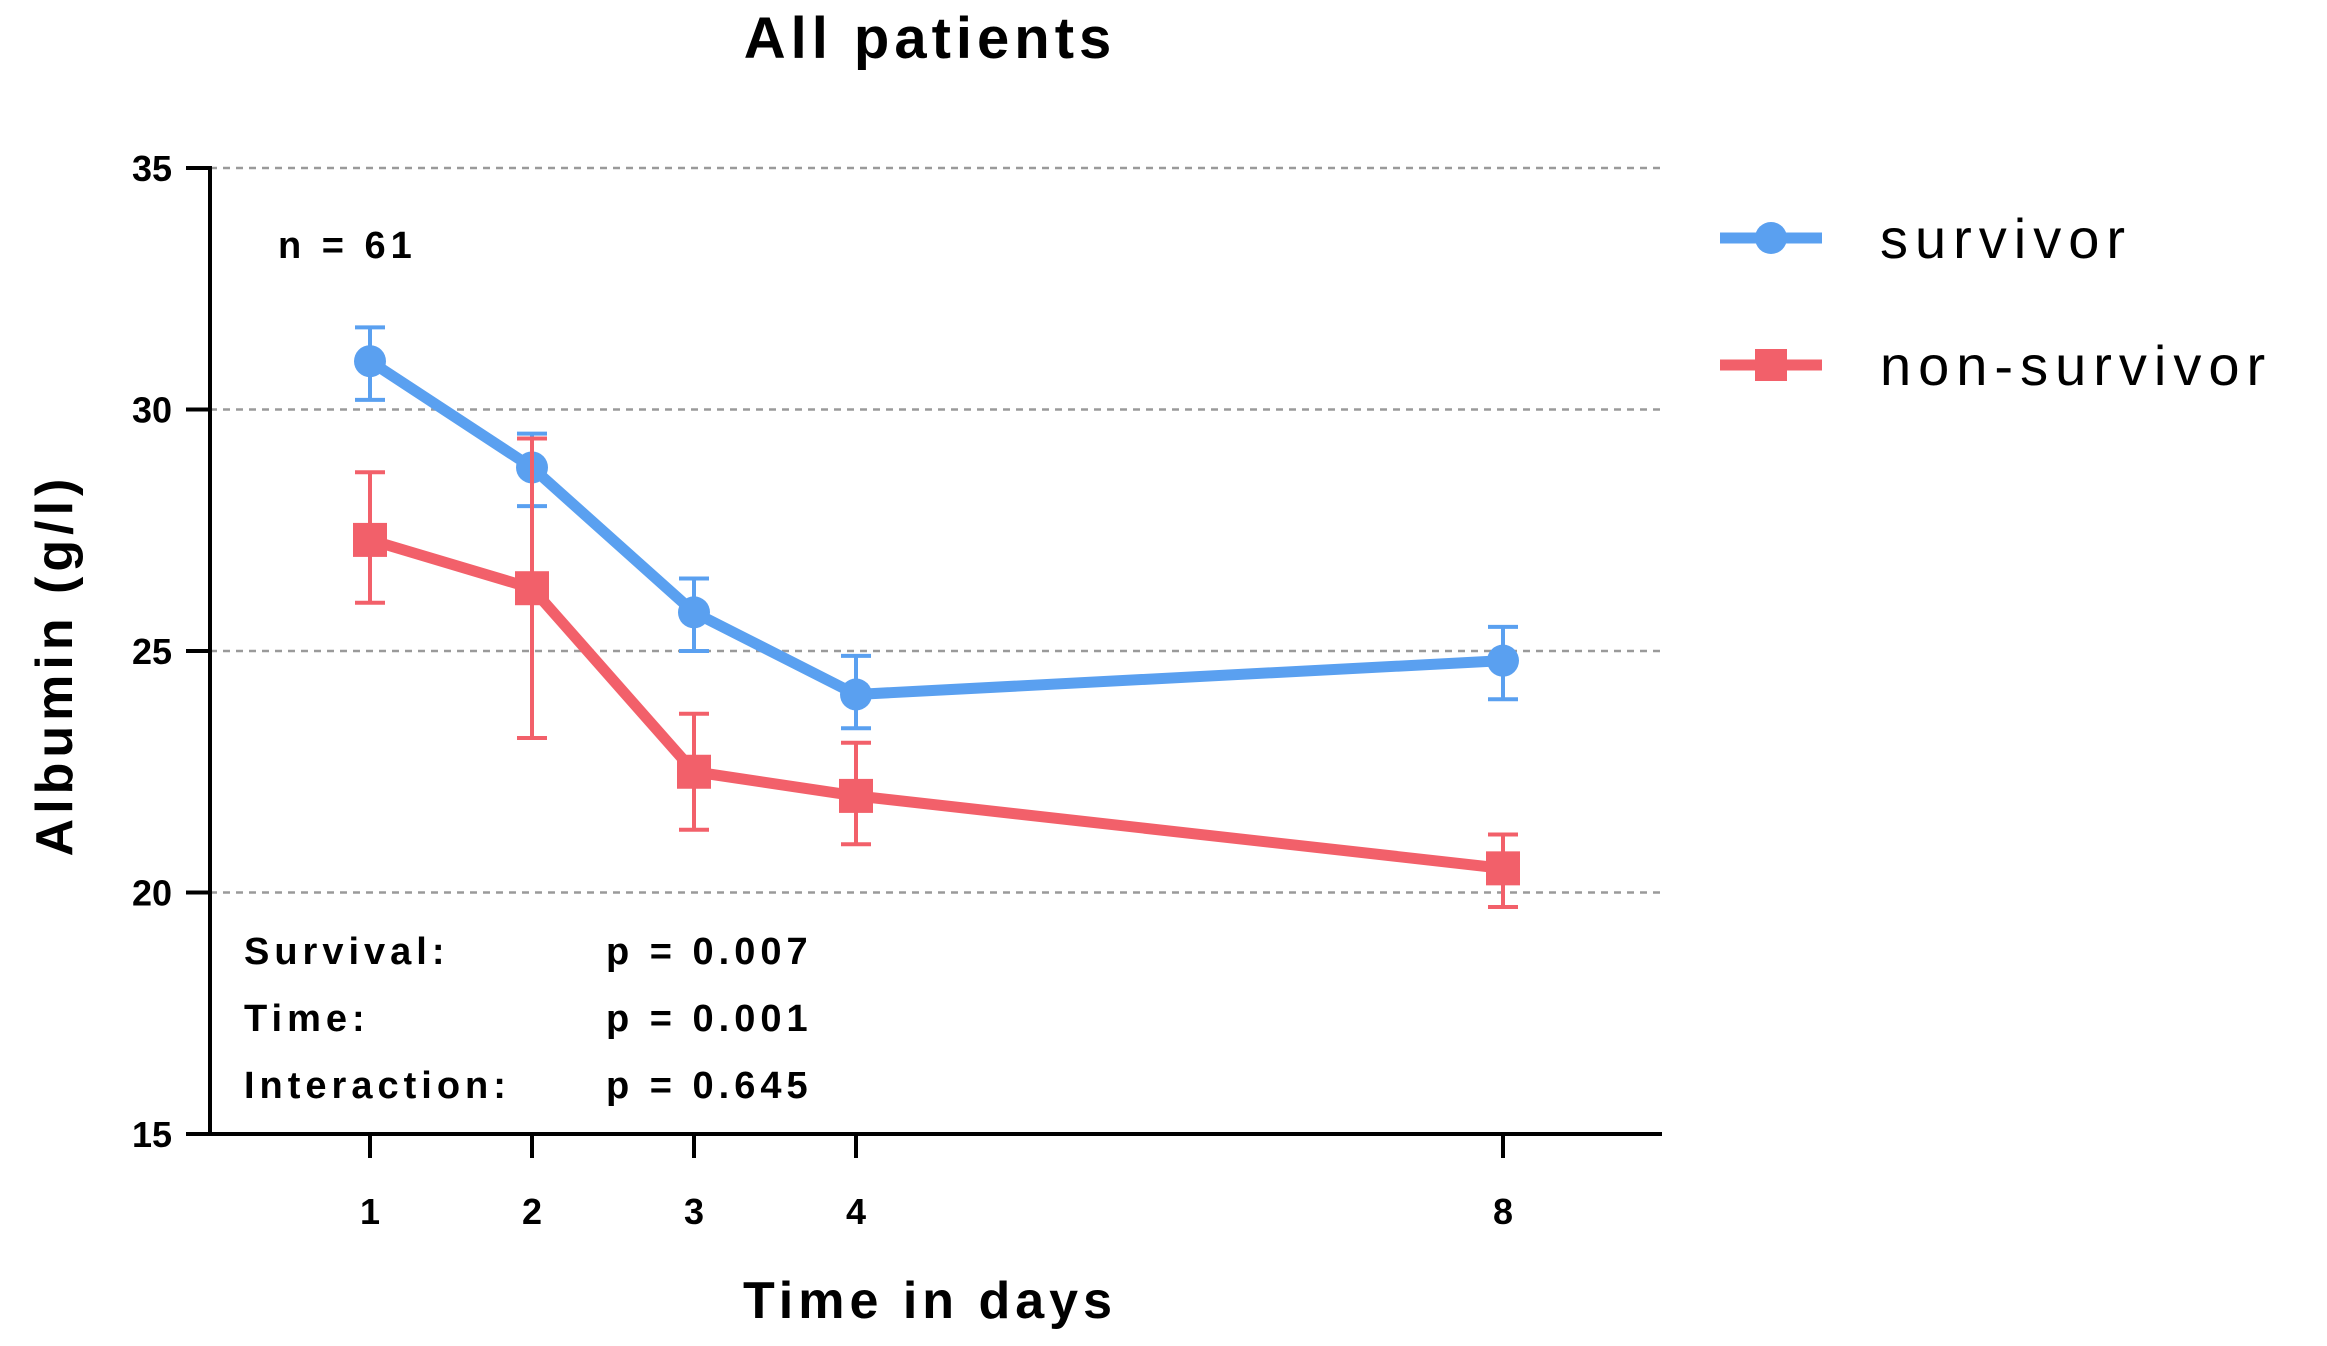 Image resolution: width=2327 pixels, height=1346 pixels. Describe the element at coordinates (347, 246) in the screenshot. I see `sample-size-label: n = 61` at that location.